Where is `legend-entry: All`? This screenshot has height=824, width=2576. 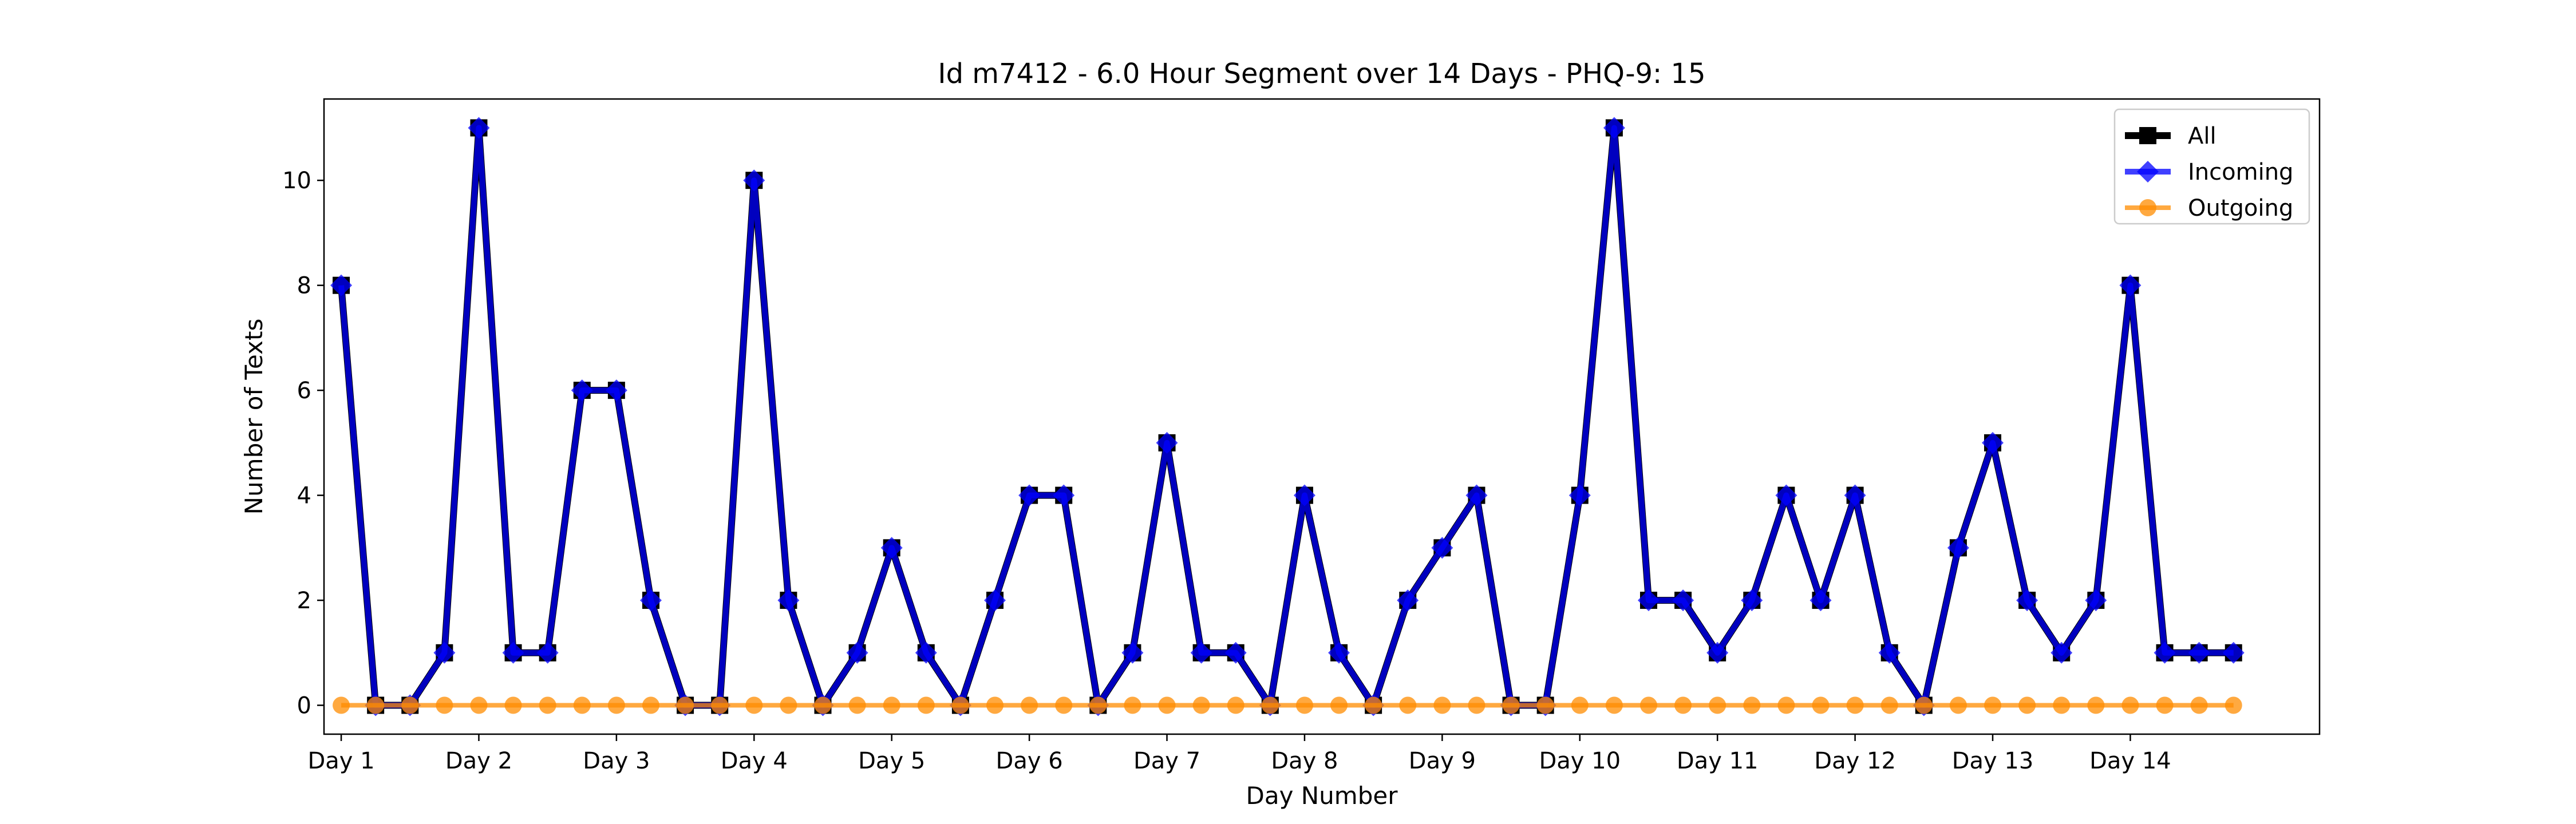 legend-entry: All is located at coordinates (2171, 136).